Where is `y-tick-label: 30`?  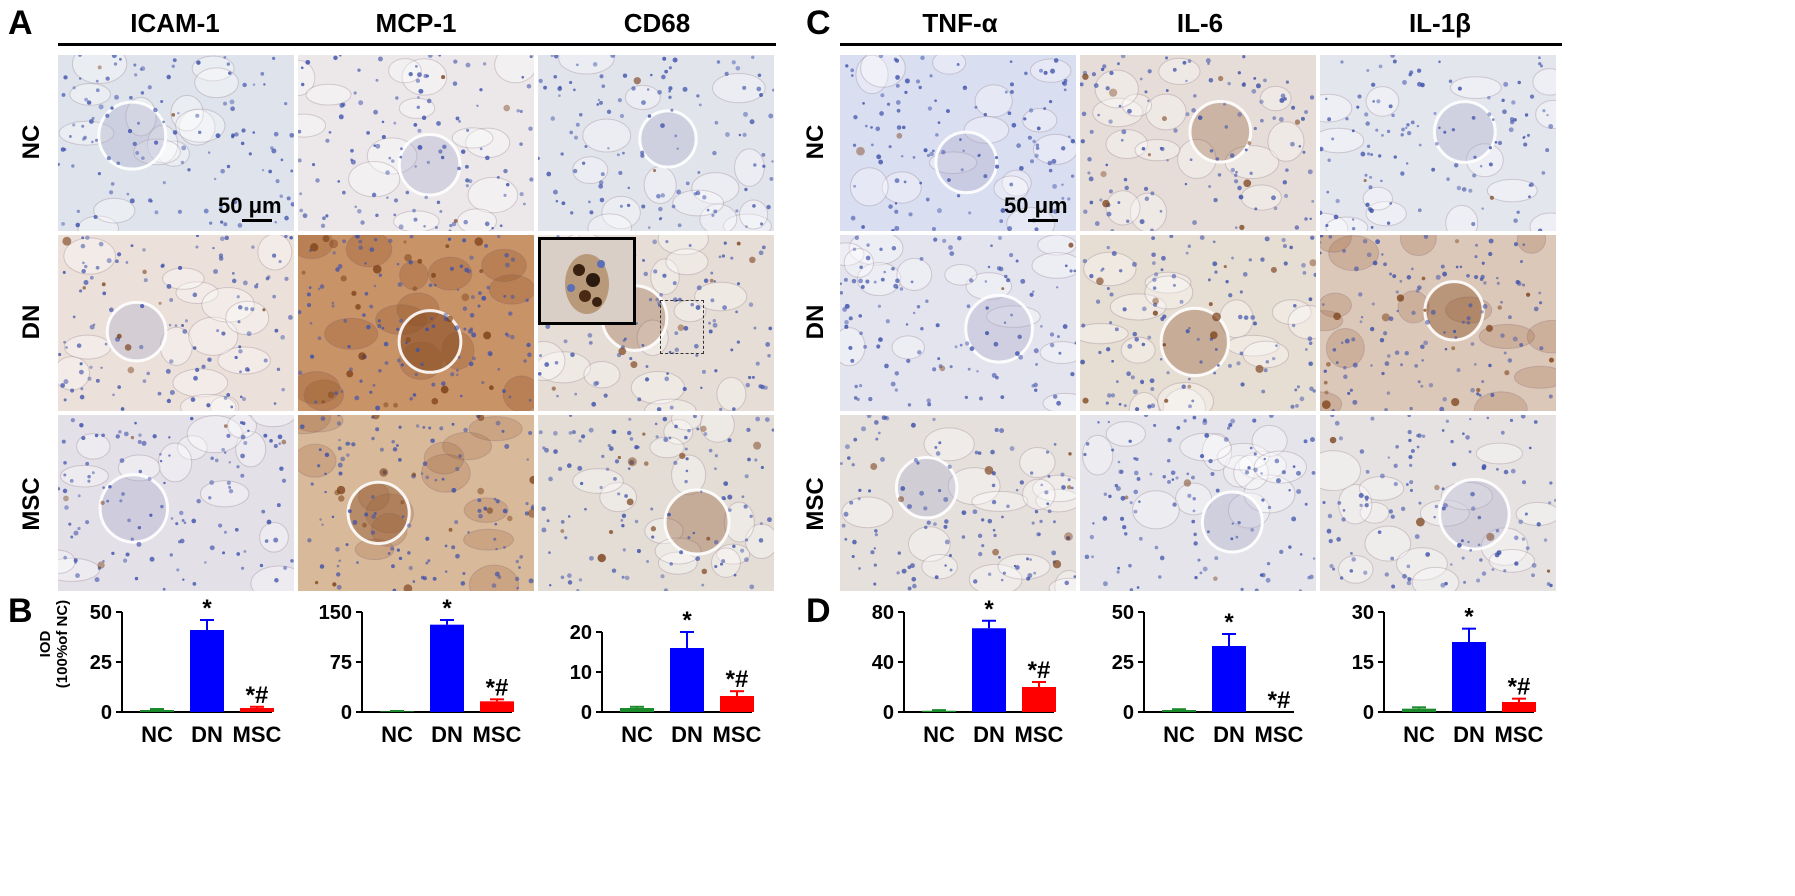 y-tick-label: 30 is located at coordinates (1363, 613).